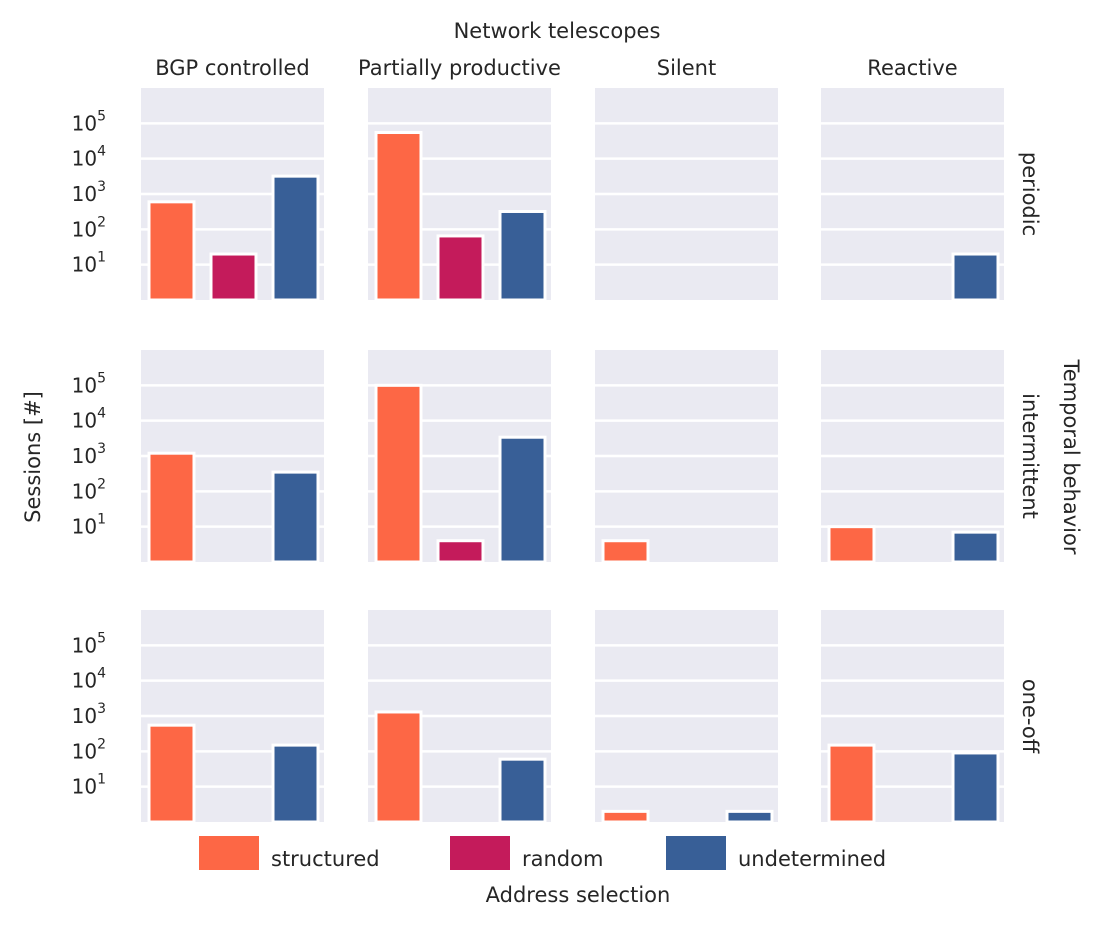 The image size is (1104, 927). Describe the element at coordinates (912, 68) in the screenshot. I see `column-title-reactive: Reactive` at that location.